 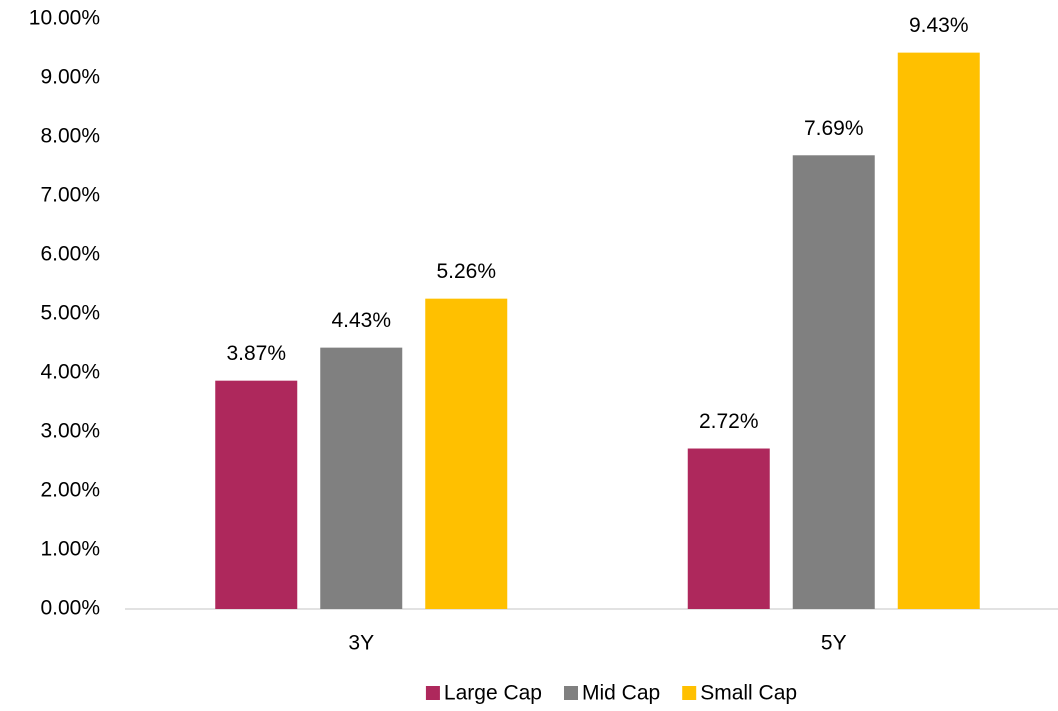 I want to click on data-label: 2.72%, so click(x=729, y=421).